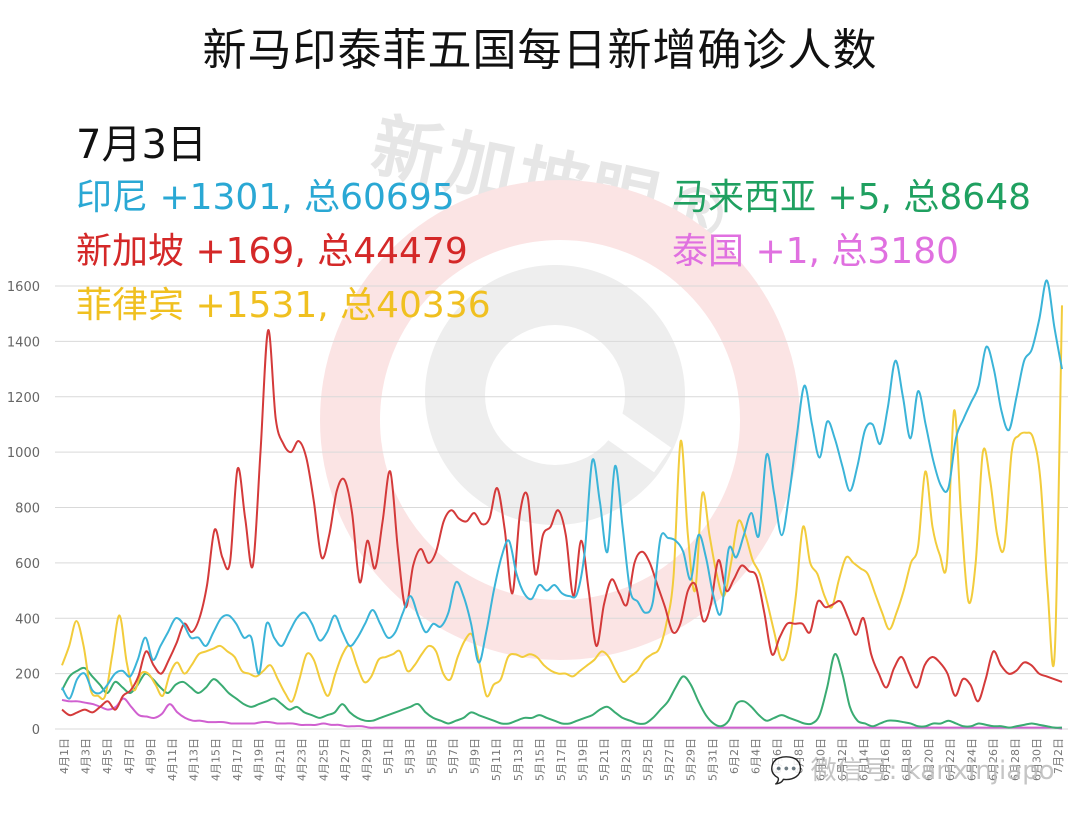 Image resolution: width=1080 pixels, height=813 pixels. What do you see at coordinates (27, 509) in the screenshot?
I see `svg-text: 800` at bounding box center [27, 509].